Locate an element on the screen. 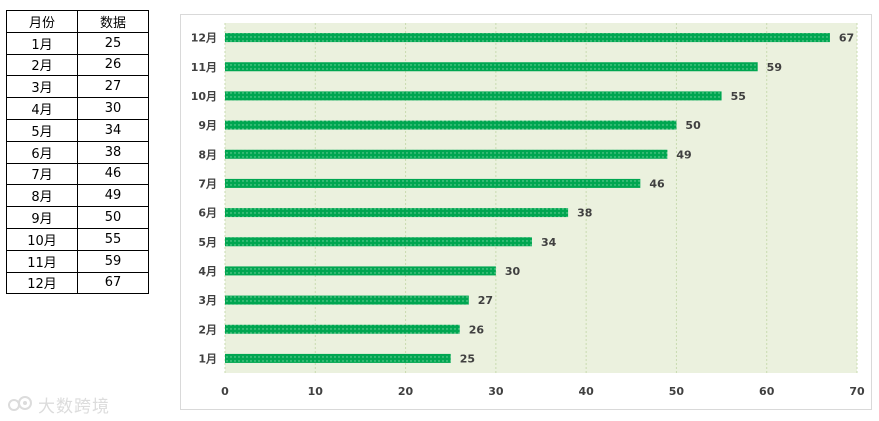  y-tick-label: 1月 is located at coordinates (207, 358).